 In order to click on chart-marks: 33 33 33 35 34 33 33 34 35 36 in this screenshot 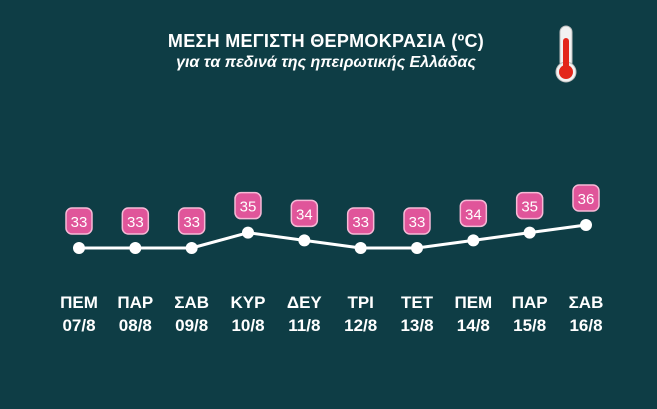, I will do `click(332, 219)`.